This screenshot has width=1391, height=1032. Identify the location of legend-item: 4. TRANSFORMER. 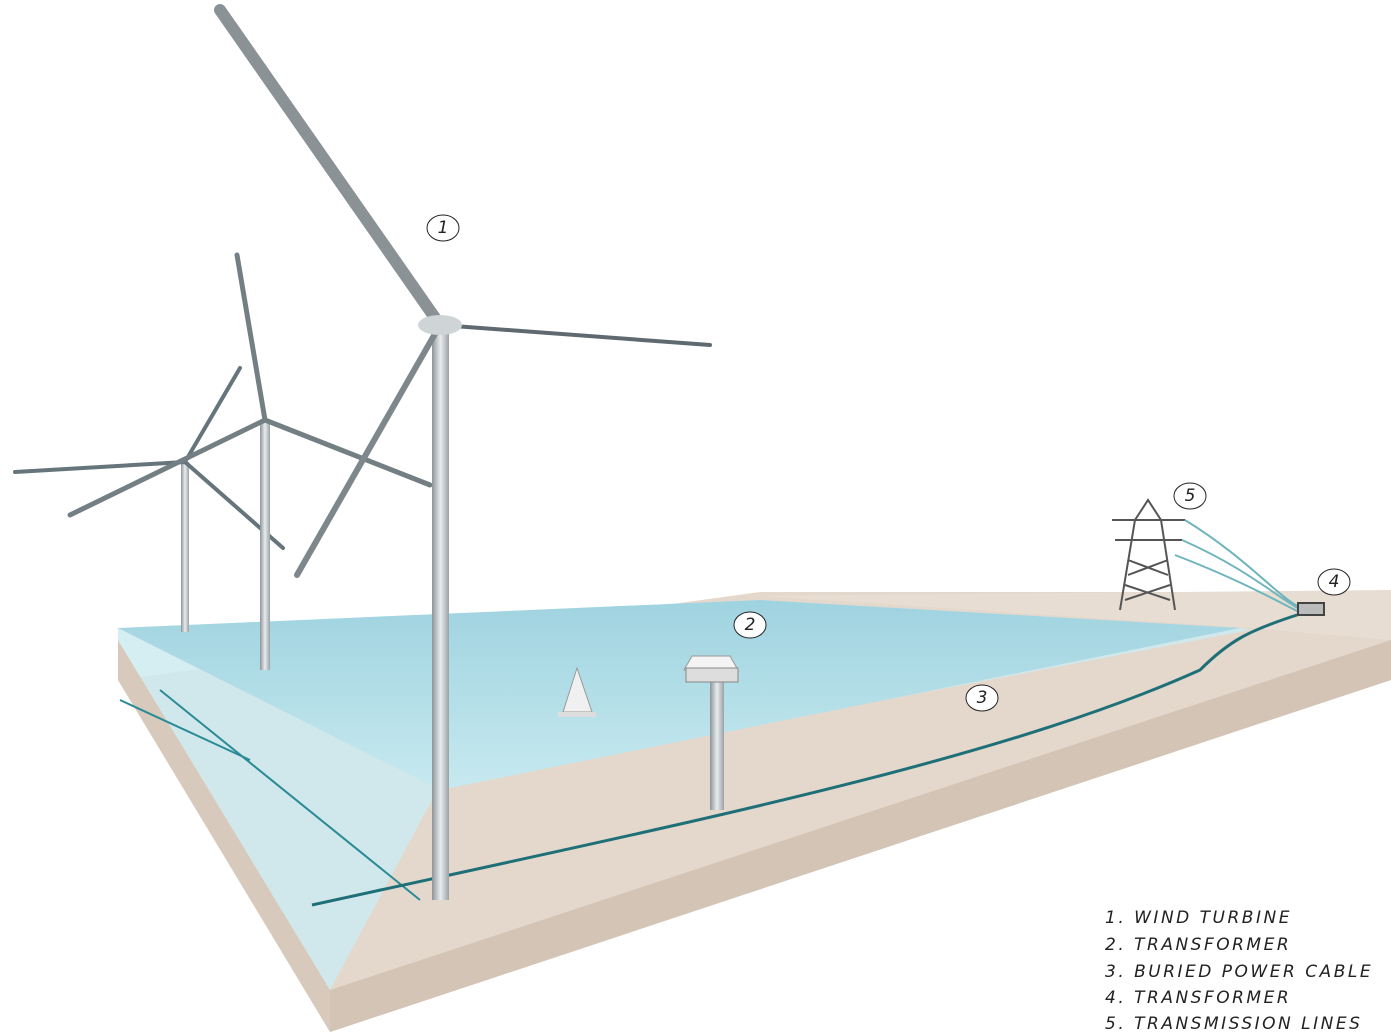
(1198, 998).